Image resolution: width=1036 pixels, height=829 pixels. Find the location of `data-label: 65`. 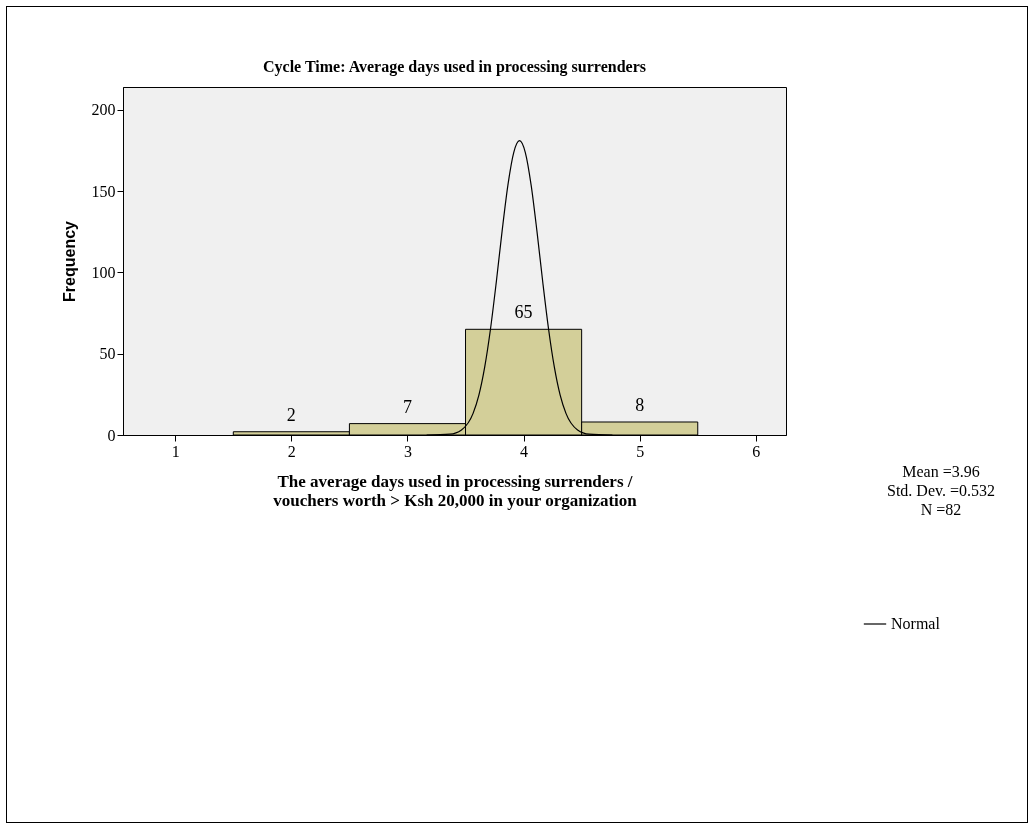

data-label: 65 is located at coordinates (523, 312).